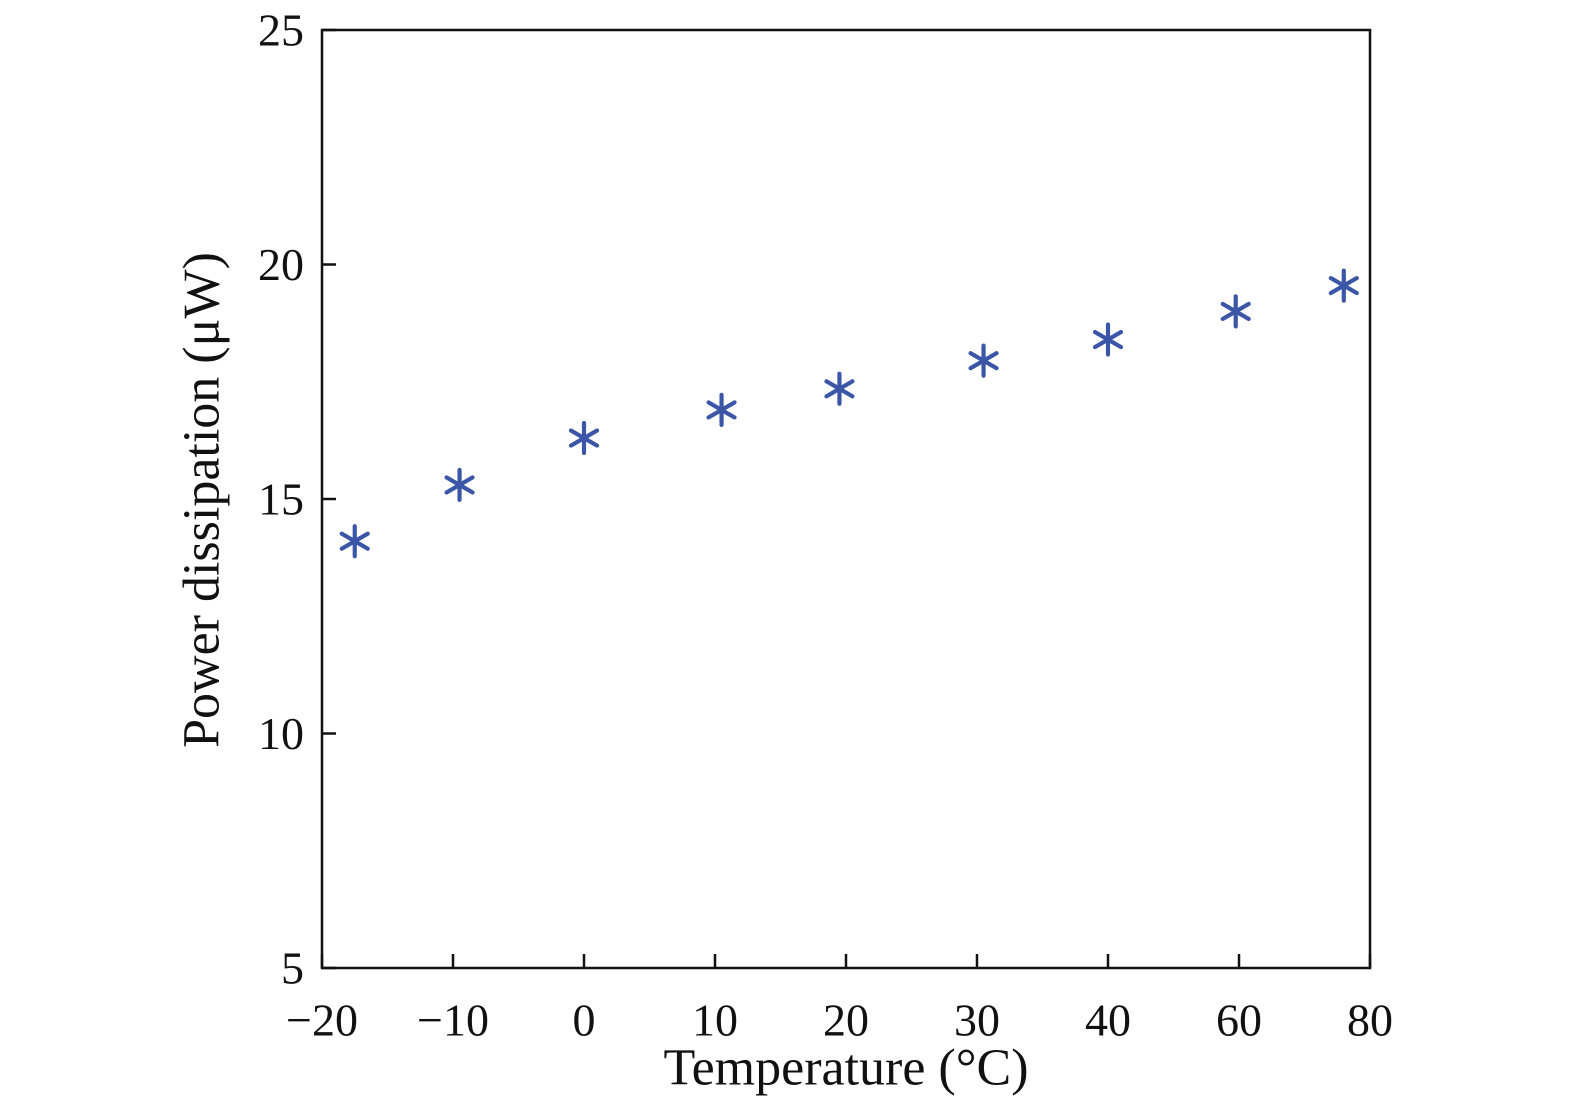  Describe the element at coordinates (281, 733) in the screenshot. I see `y-tick-label: 10` at that location.